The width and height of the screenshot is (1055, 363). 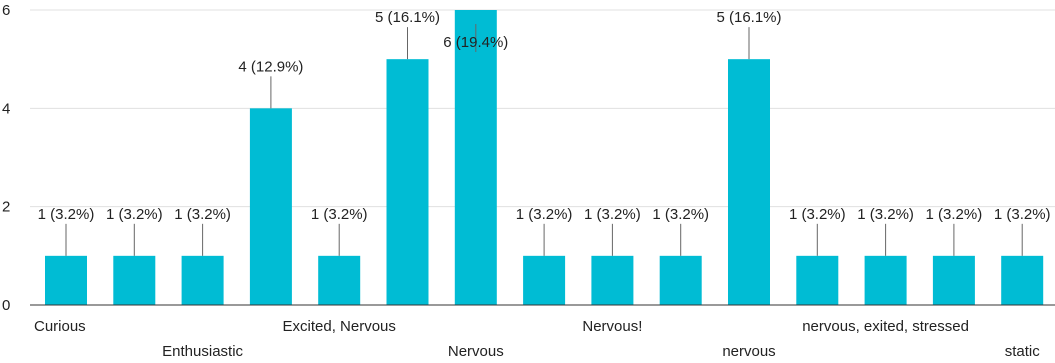 What do you see at coordinates (6, 207) in the screenshot?
I see `y-tick-label: 2` at bounding box center [6, 207].